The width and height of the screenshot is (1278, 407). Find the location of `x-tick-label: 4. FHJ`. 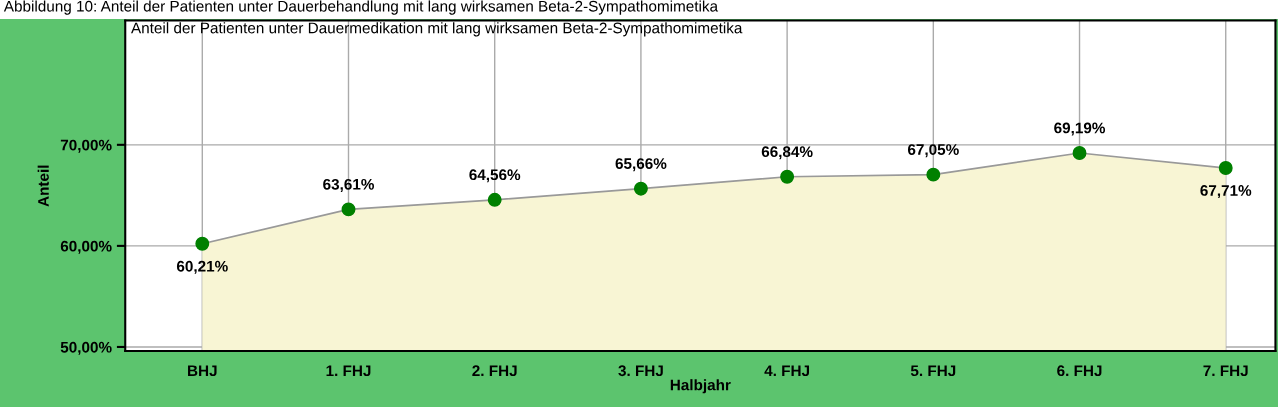

x-tick-label: 4. FHJ is located at coordinates (786, 371).